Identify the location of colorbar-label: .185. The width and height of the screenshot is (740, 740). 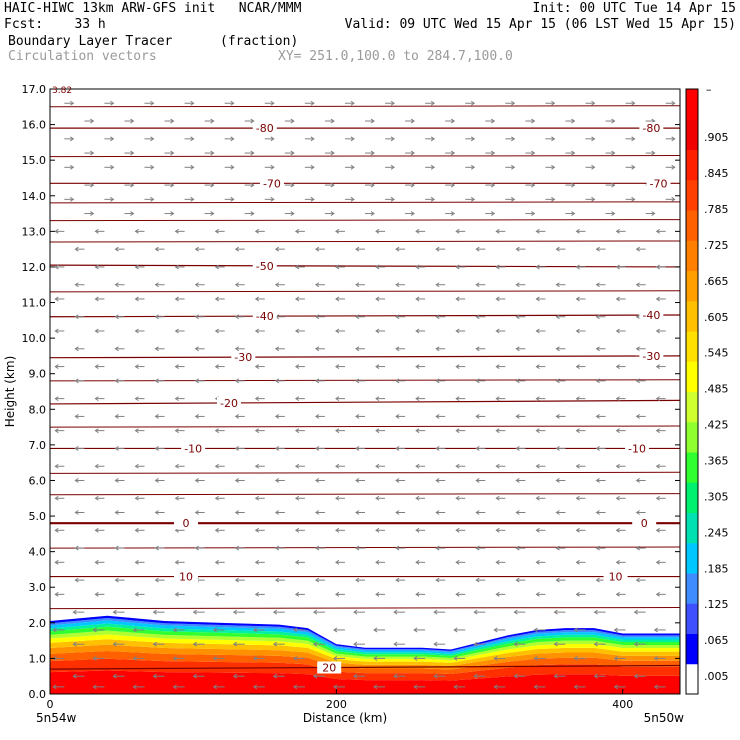
(716, 568).